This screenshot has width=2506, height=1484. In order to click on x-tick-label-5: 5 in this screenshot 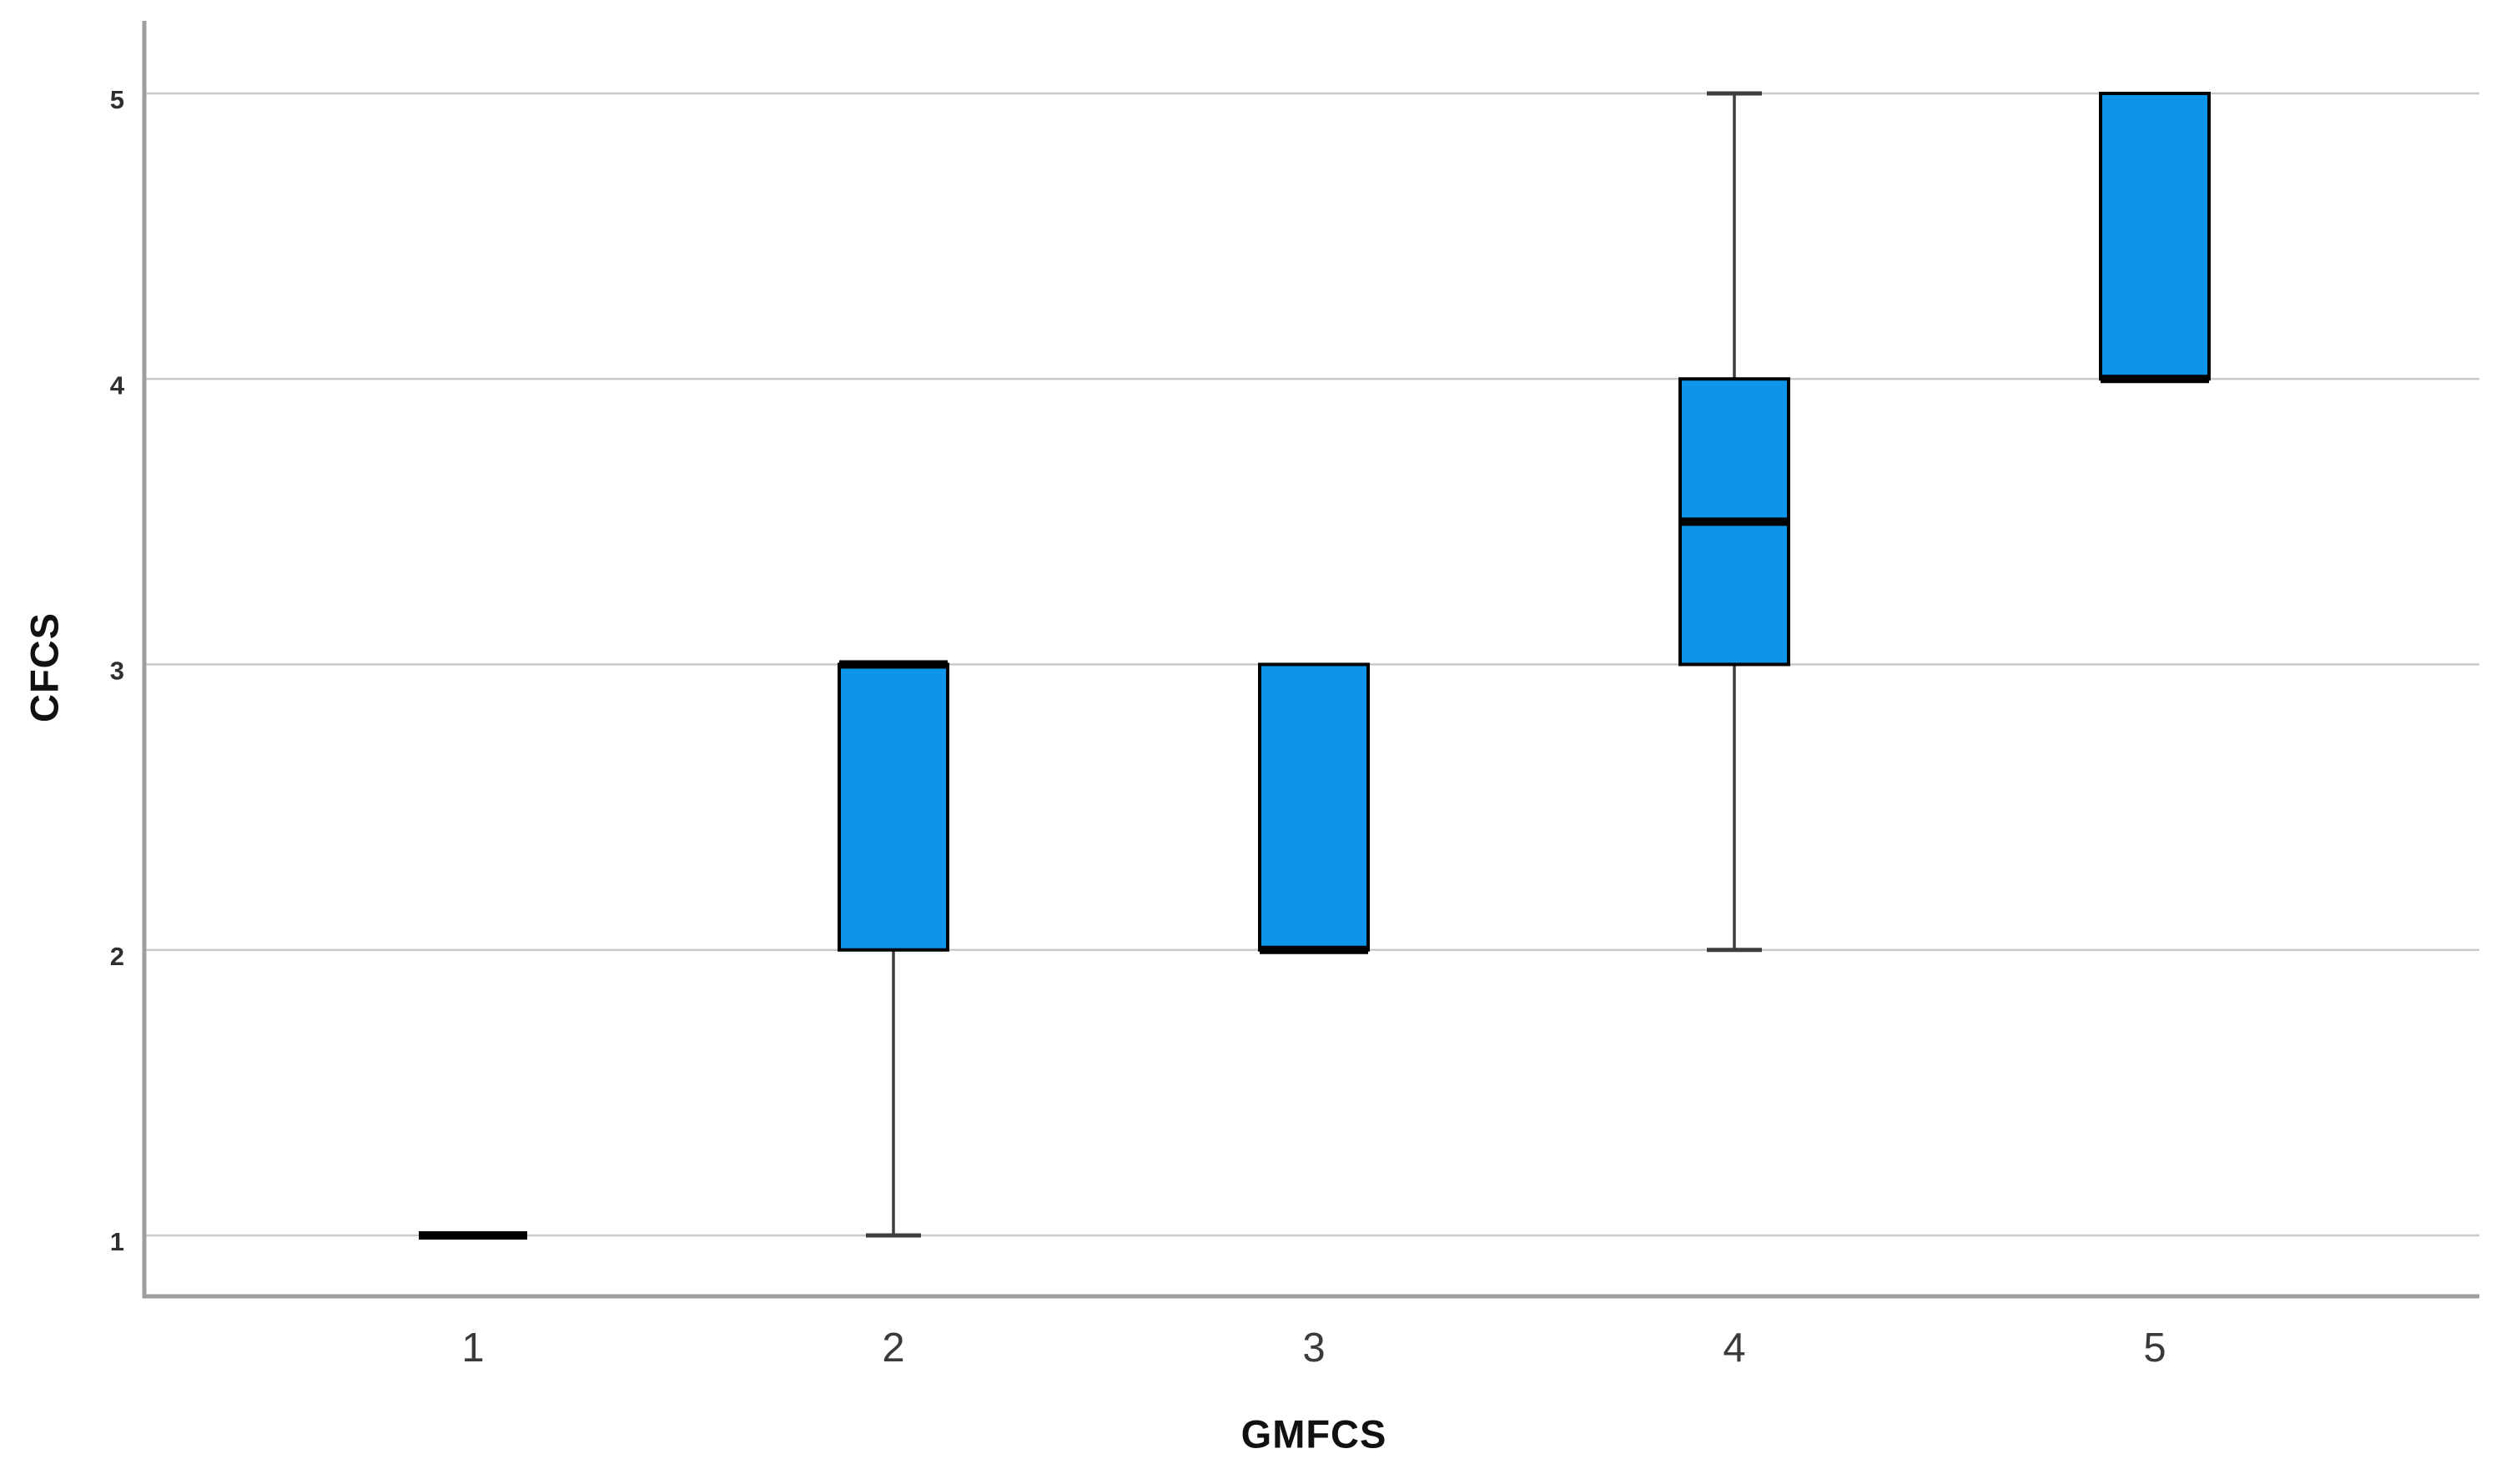, I will do `click(2154, 1349)`.